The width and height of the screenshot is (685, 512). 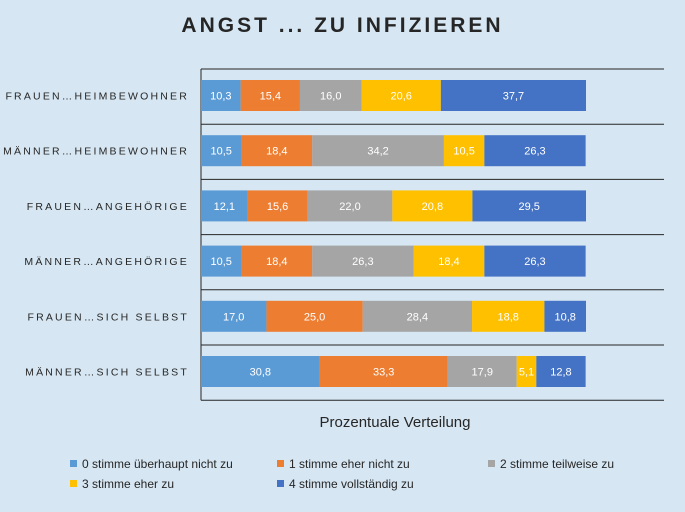 I want to click on legend-label: 0 stimme überhaupt nicht zu, so click(x=157, y=464).